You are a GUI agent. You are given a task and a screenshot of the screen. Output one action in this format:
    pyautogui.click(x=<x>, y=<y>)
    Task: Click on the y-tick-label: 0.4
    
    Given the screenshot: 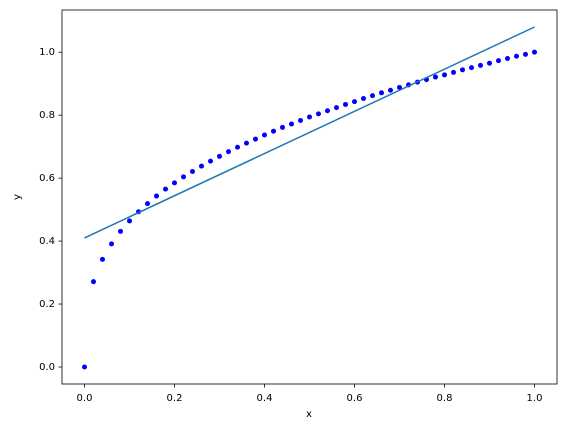 What is the action you would take?
    pyautogui.click(x=47, y=241)
    